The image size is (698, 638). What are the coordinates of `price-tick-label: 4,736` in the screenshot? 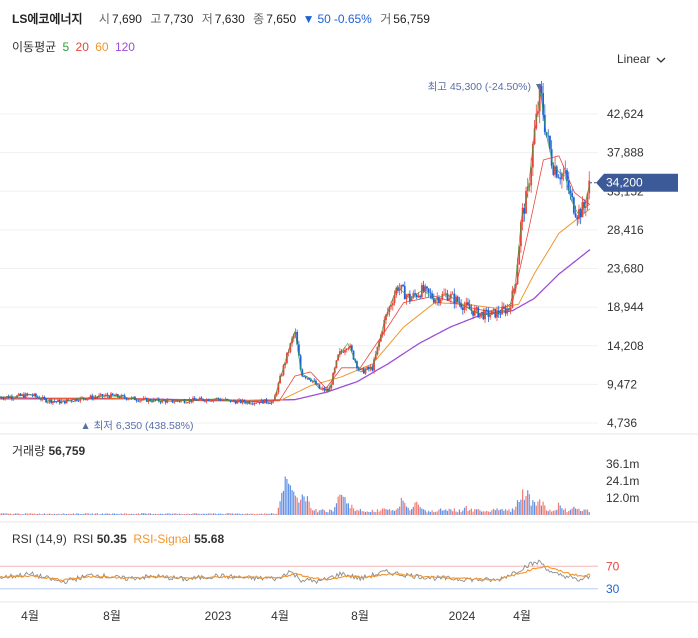 It's located at (622, 423).